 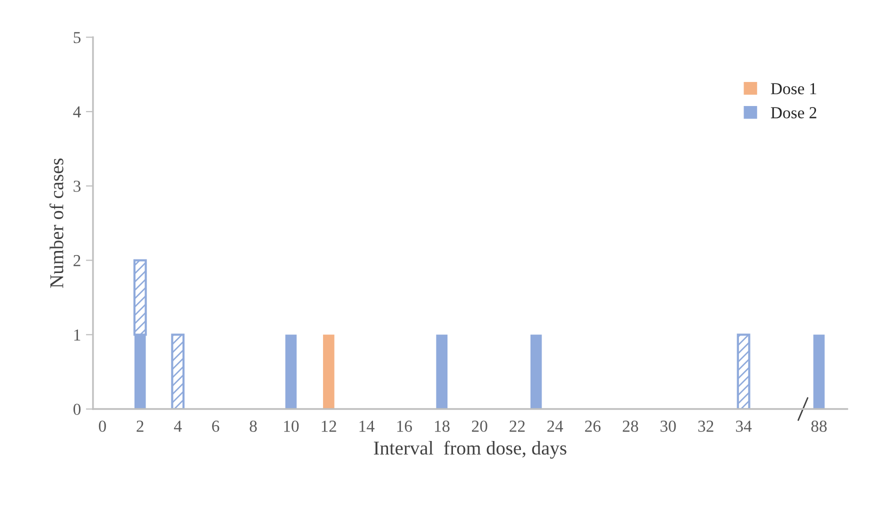 What do you see at coordinates (517, 426) in the screenshot?
I see `x-tick-label: 22` at bounding box center [517, 426].